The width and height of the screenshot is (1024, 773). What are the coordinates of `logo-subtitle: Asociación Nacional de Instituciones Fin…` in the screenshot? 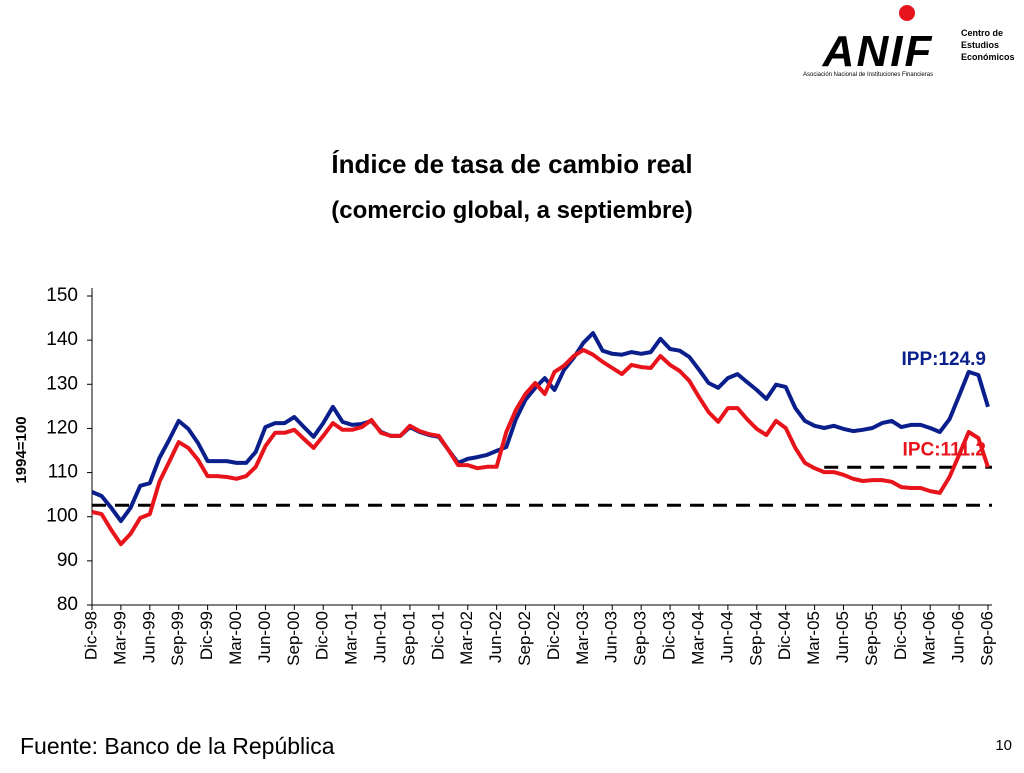 It's located at (868, 75).